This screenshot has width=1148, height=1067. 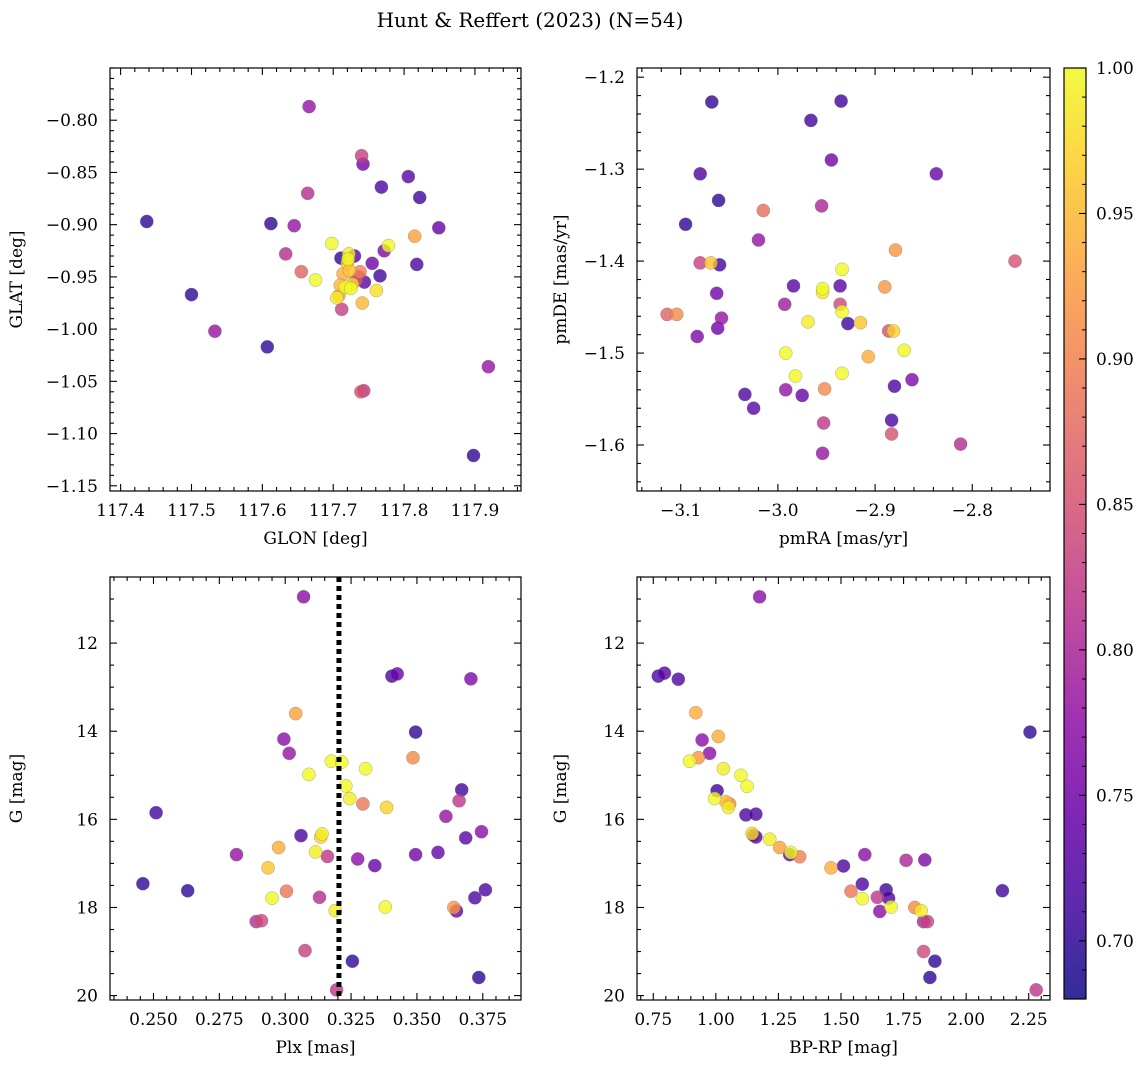 I want to click on y-tick-label: −0.80, so click(x=72, y=121).